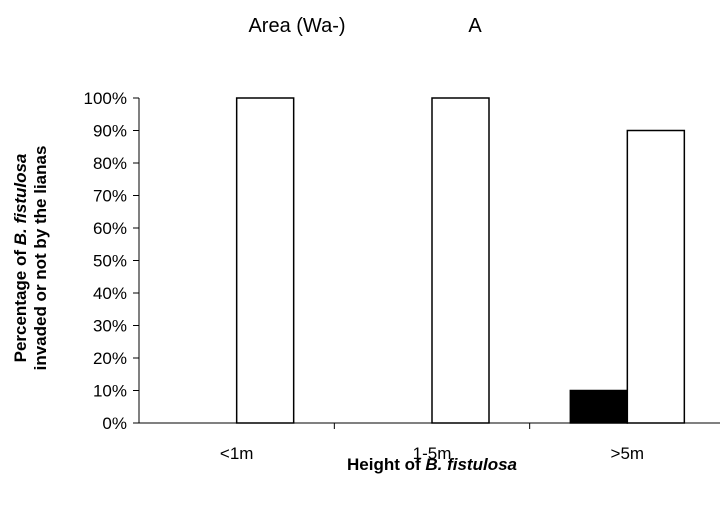  I want to click on y-tick-label: 60%, so click(110, 228).